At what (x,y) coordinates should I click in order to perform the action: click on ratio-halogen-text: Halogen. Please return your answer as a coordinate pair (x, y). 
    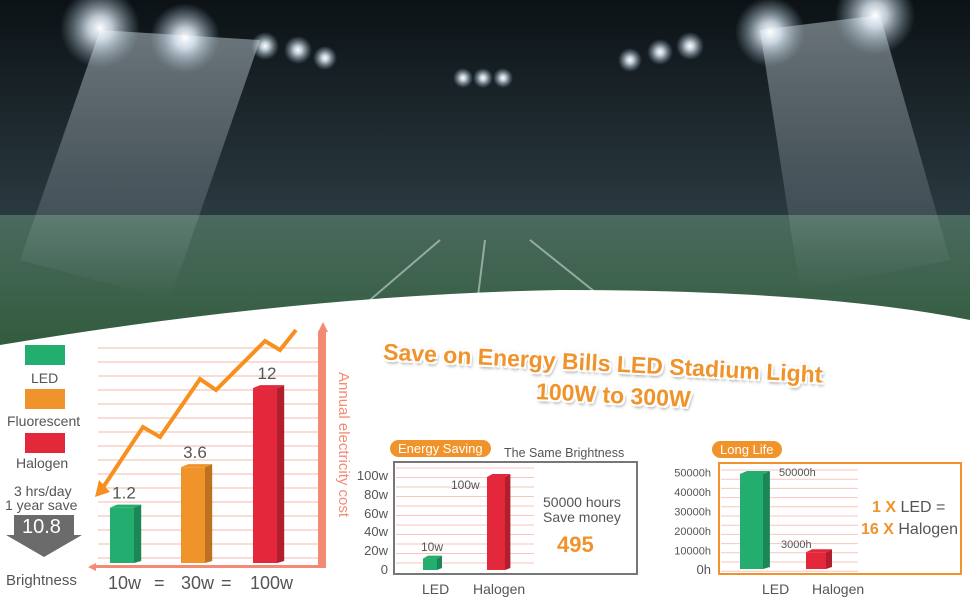
    Looking at the image, I should click on (928, 529).